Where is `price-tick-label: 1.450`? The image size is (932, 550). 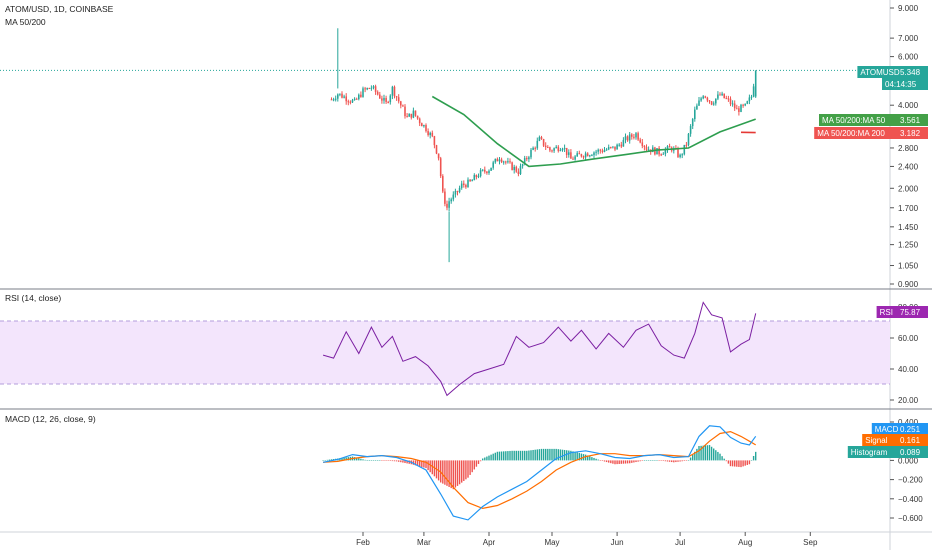
price-tick-label: 1.450 is located at coordinates (908, 227).